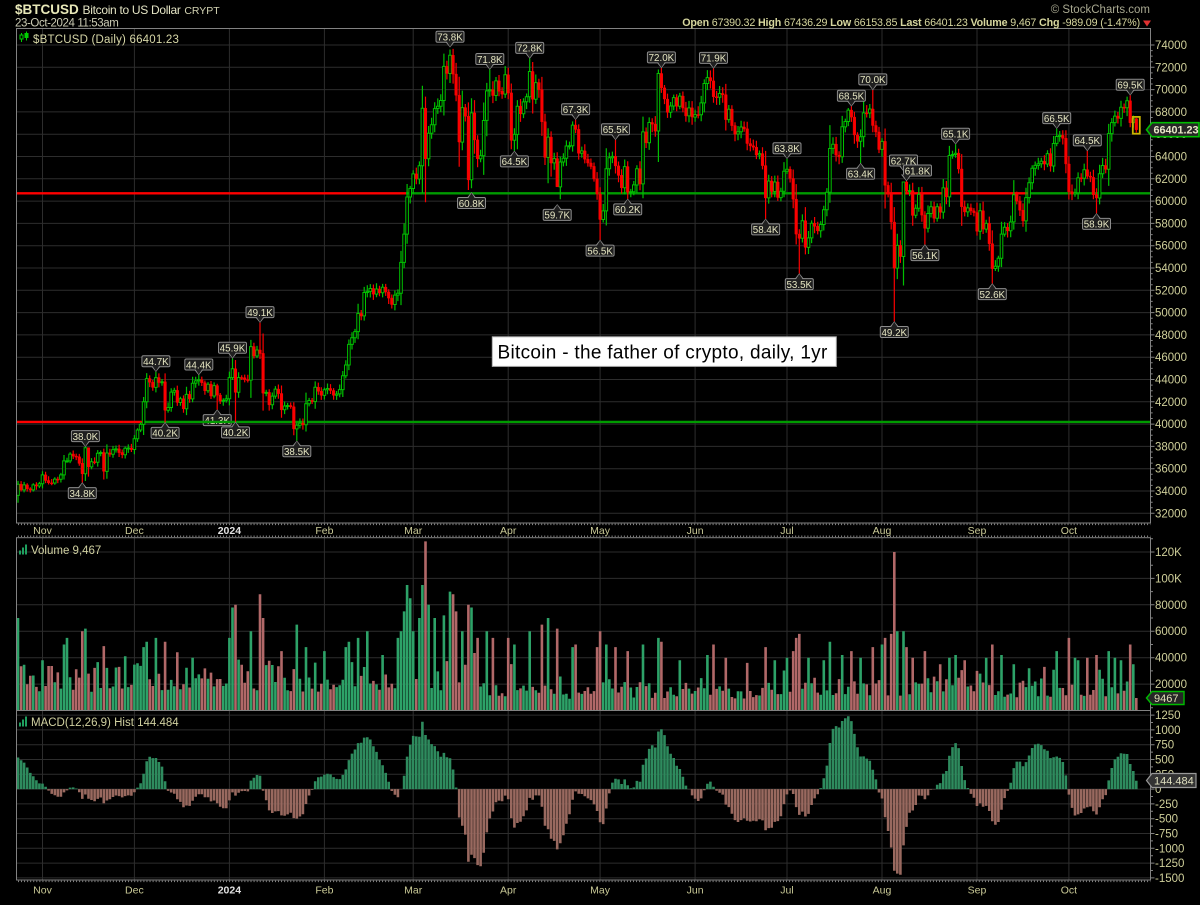 Image resolution: width=1200 pixels, height=905 pixels. What do you see at coordinates (233, 349) in the screenshot?
I see `svg-text: 45.9K` at bounding box center [233, 349].